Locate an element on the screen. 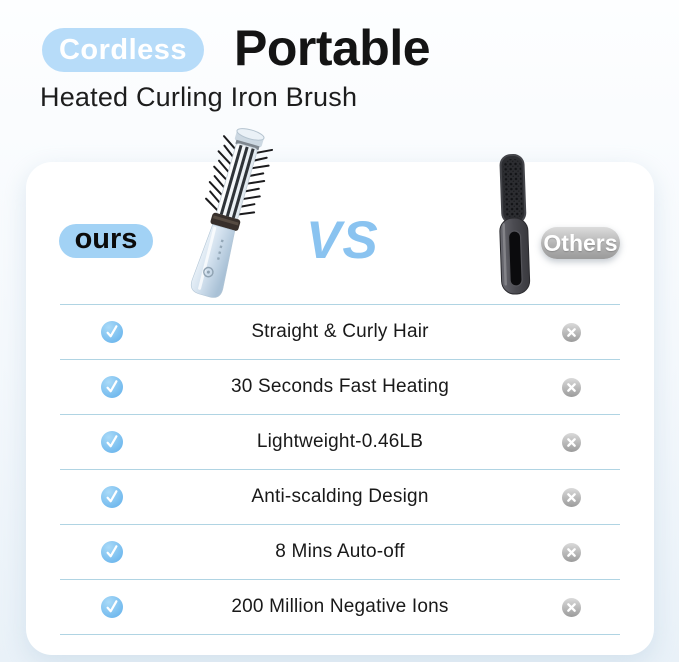 The width and height of the screenshot is (679, 662). feature-label: Straight & Curly Hair is located at coordinates (340, 331).